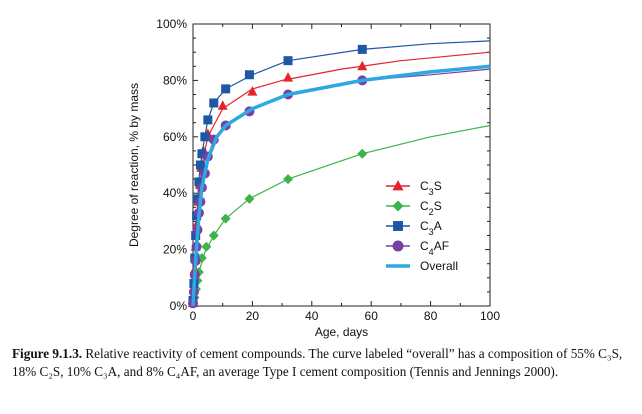 Image resolution: width=642 pixels, height=414 pixels. I want to click on y-tick-label: 20%, so click(175, 250).